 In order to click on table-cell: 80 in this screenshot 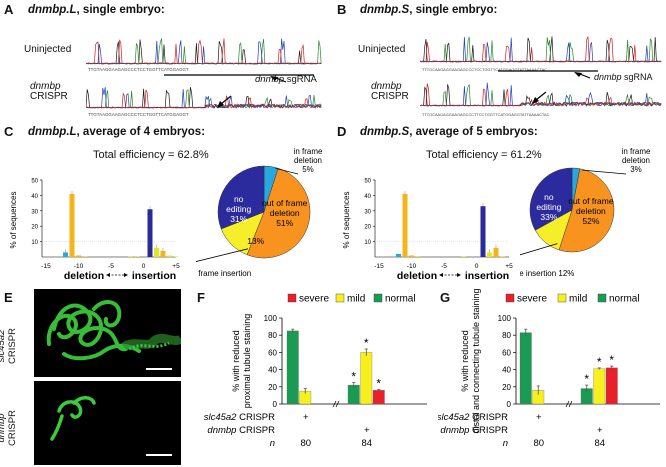, I will do `click(305, 443)`.